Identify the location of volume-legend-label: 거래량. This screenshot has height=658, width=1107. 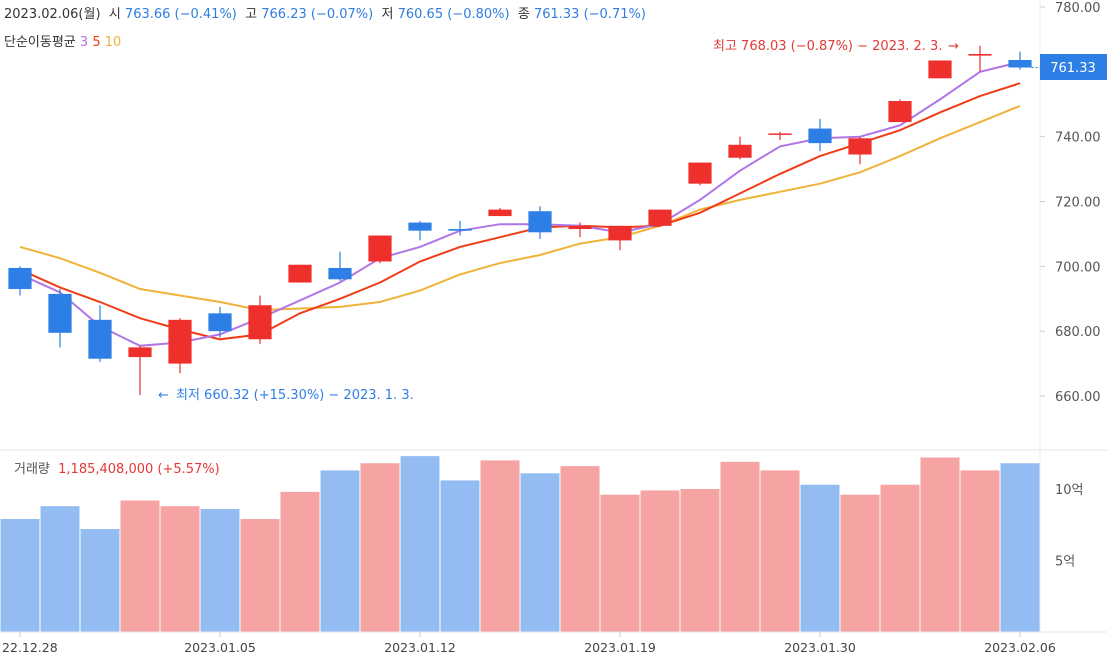
(32, 469).